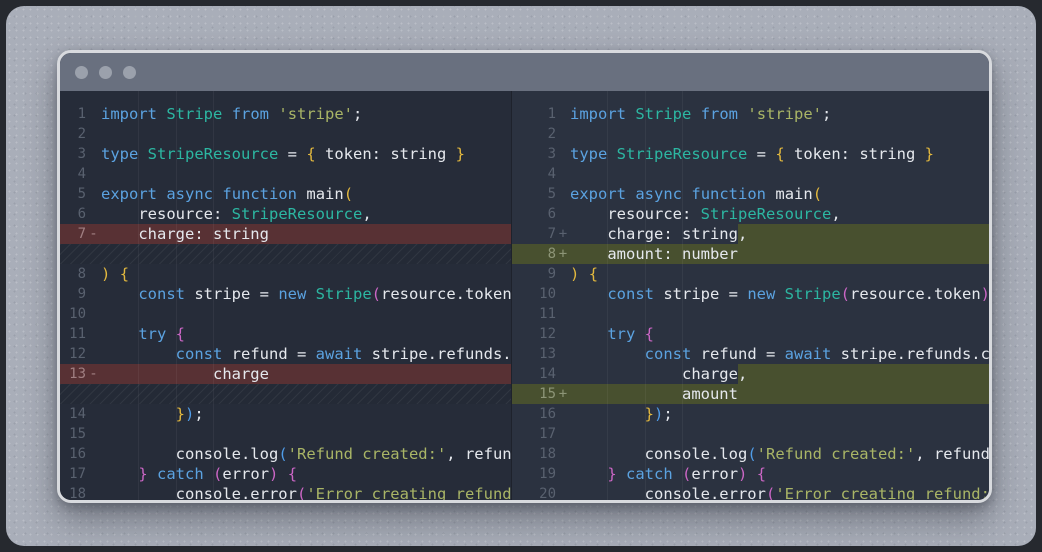 The width and height of the screenshot is (1042, 552). I want to click on code-line: 17, so click(750, 434).